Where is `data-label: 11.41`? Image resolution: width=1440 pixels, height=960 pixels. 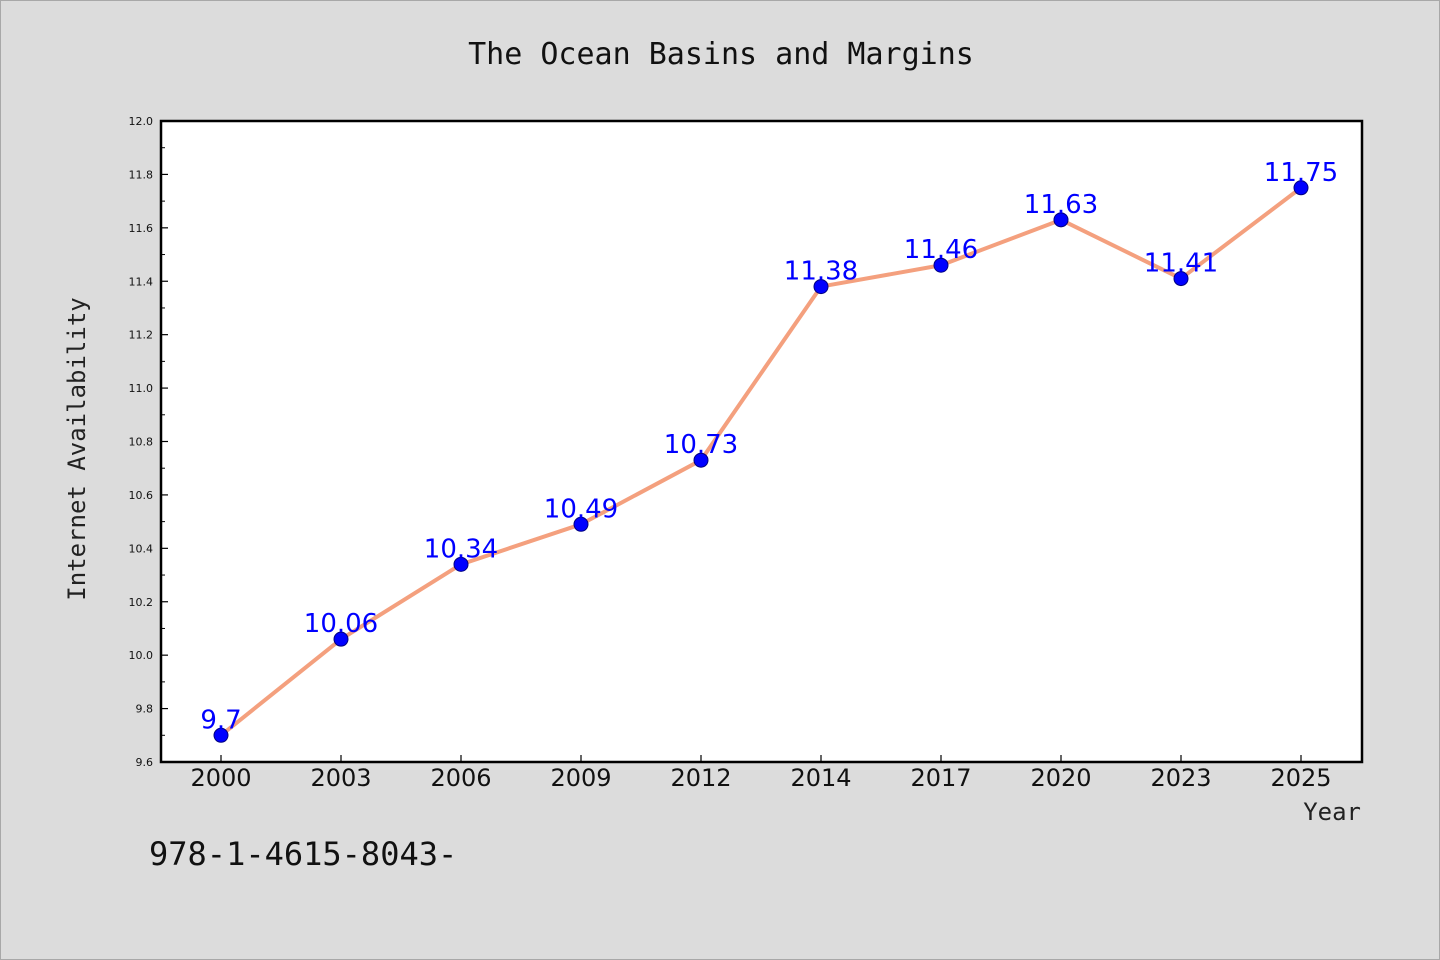
data-label: 11.41 is located at coordinates (1181, 264).